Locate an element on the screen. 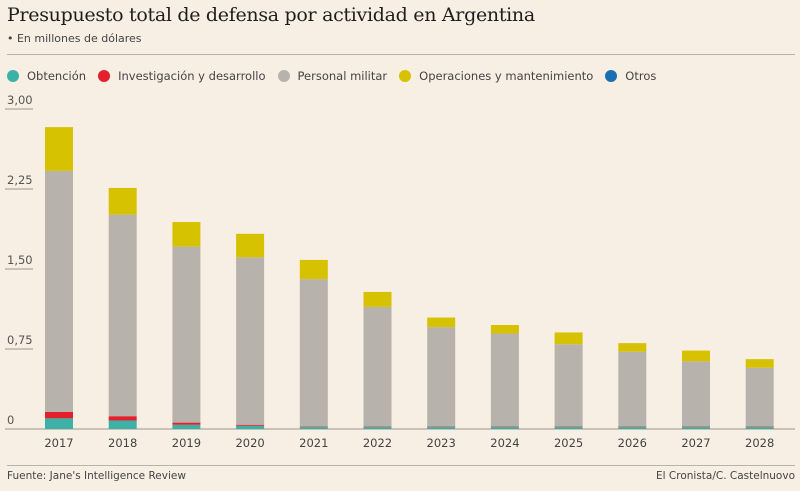 This screenshot has width=800, height=491. bar-segment-operaciones-2023 is located at coordinates (441, 322).